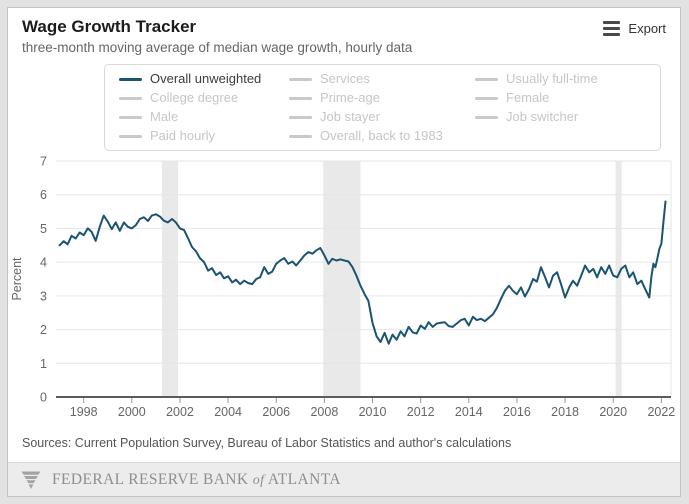  I want to click on legend-item-overall-unweighted: Overall unweighted, so click(204, 79).